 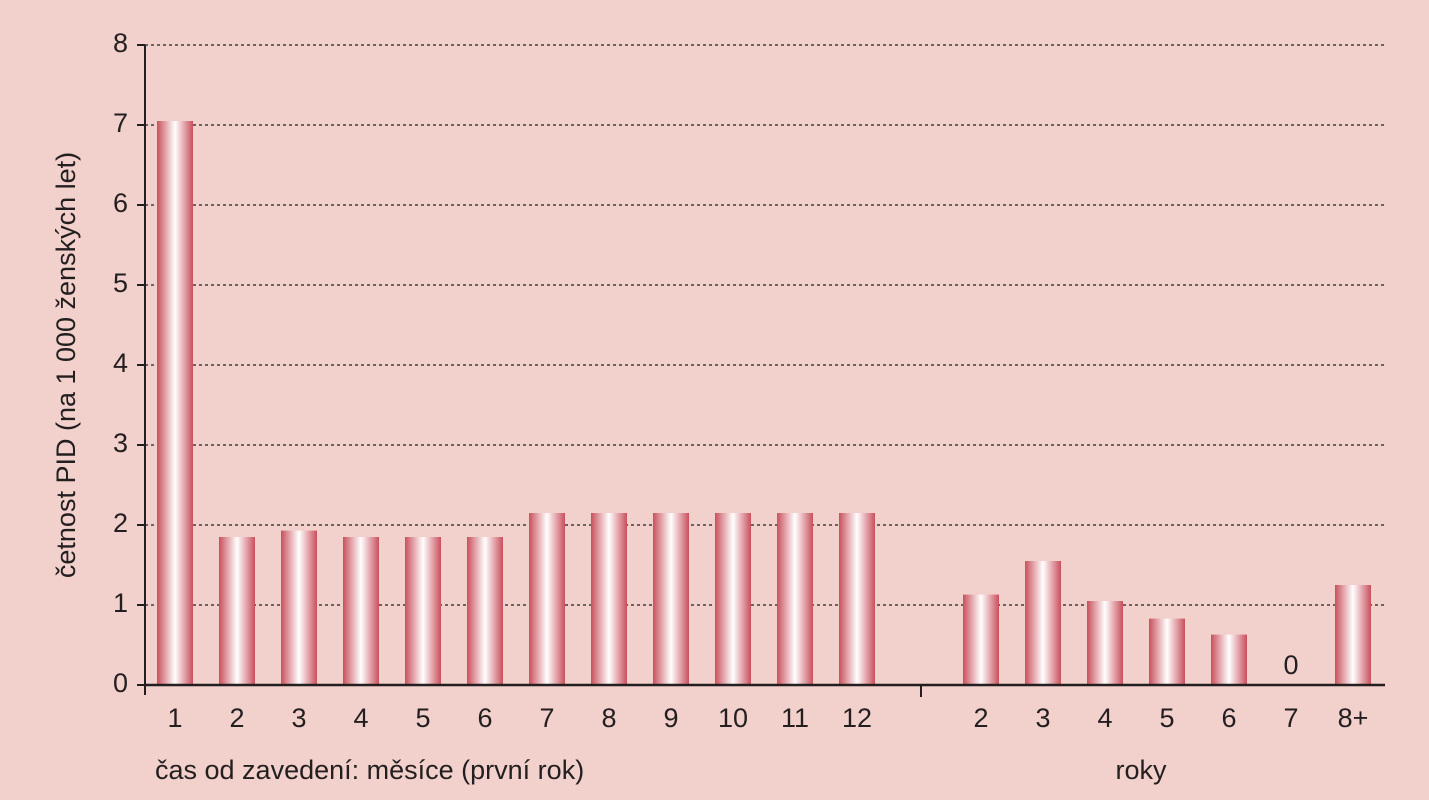 I want to click on x-tick-label: 10, so click(x=733, y=718).